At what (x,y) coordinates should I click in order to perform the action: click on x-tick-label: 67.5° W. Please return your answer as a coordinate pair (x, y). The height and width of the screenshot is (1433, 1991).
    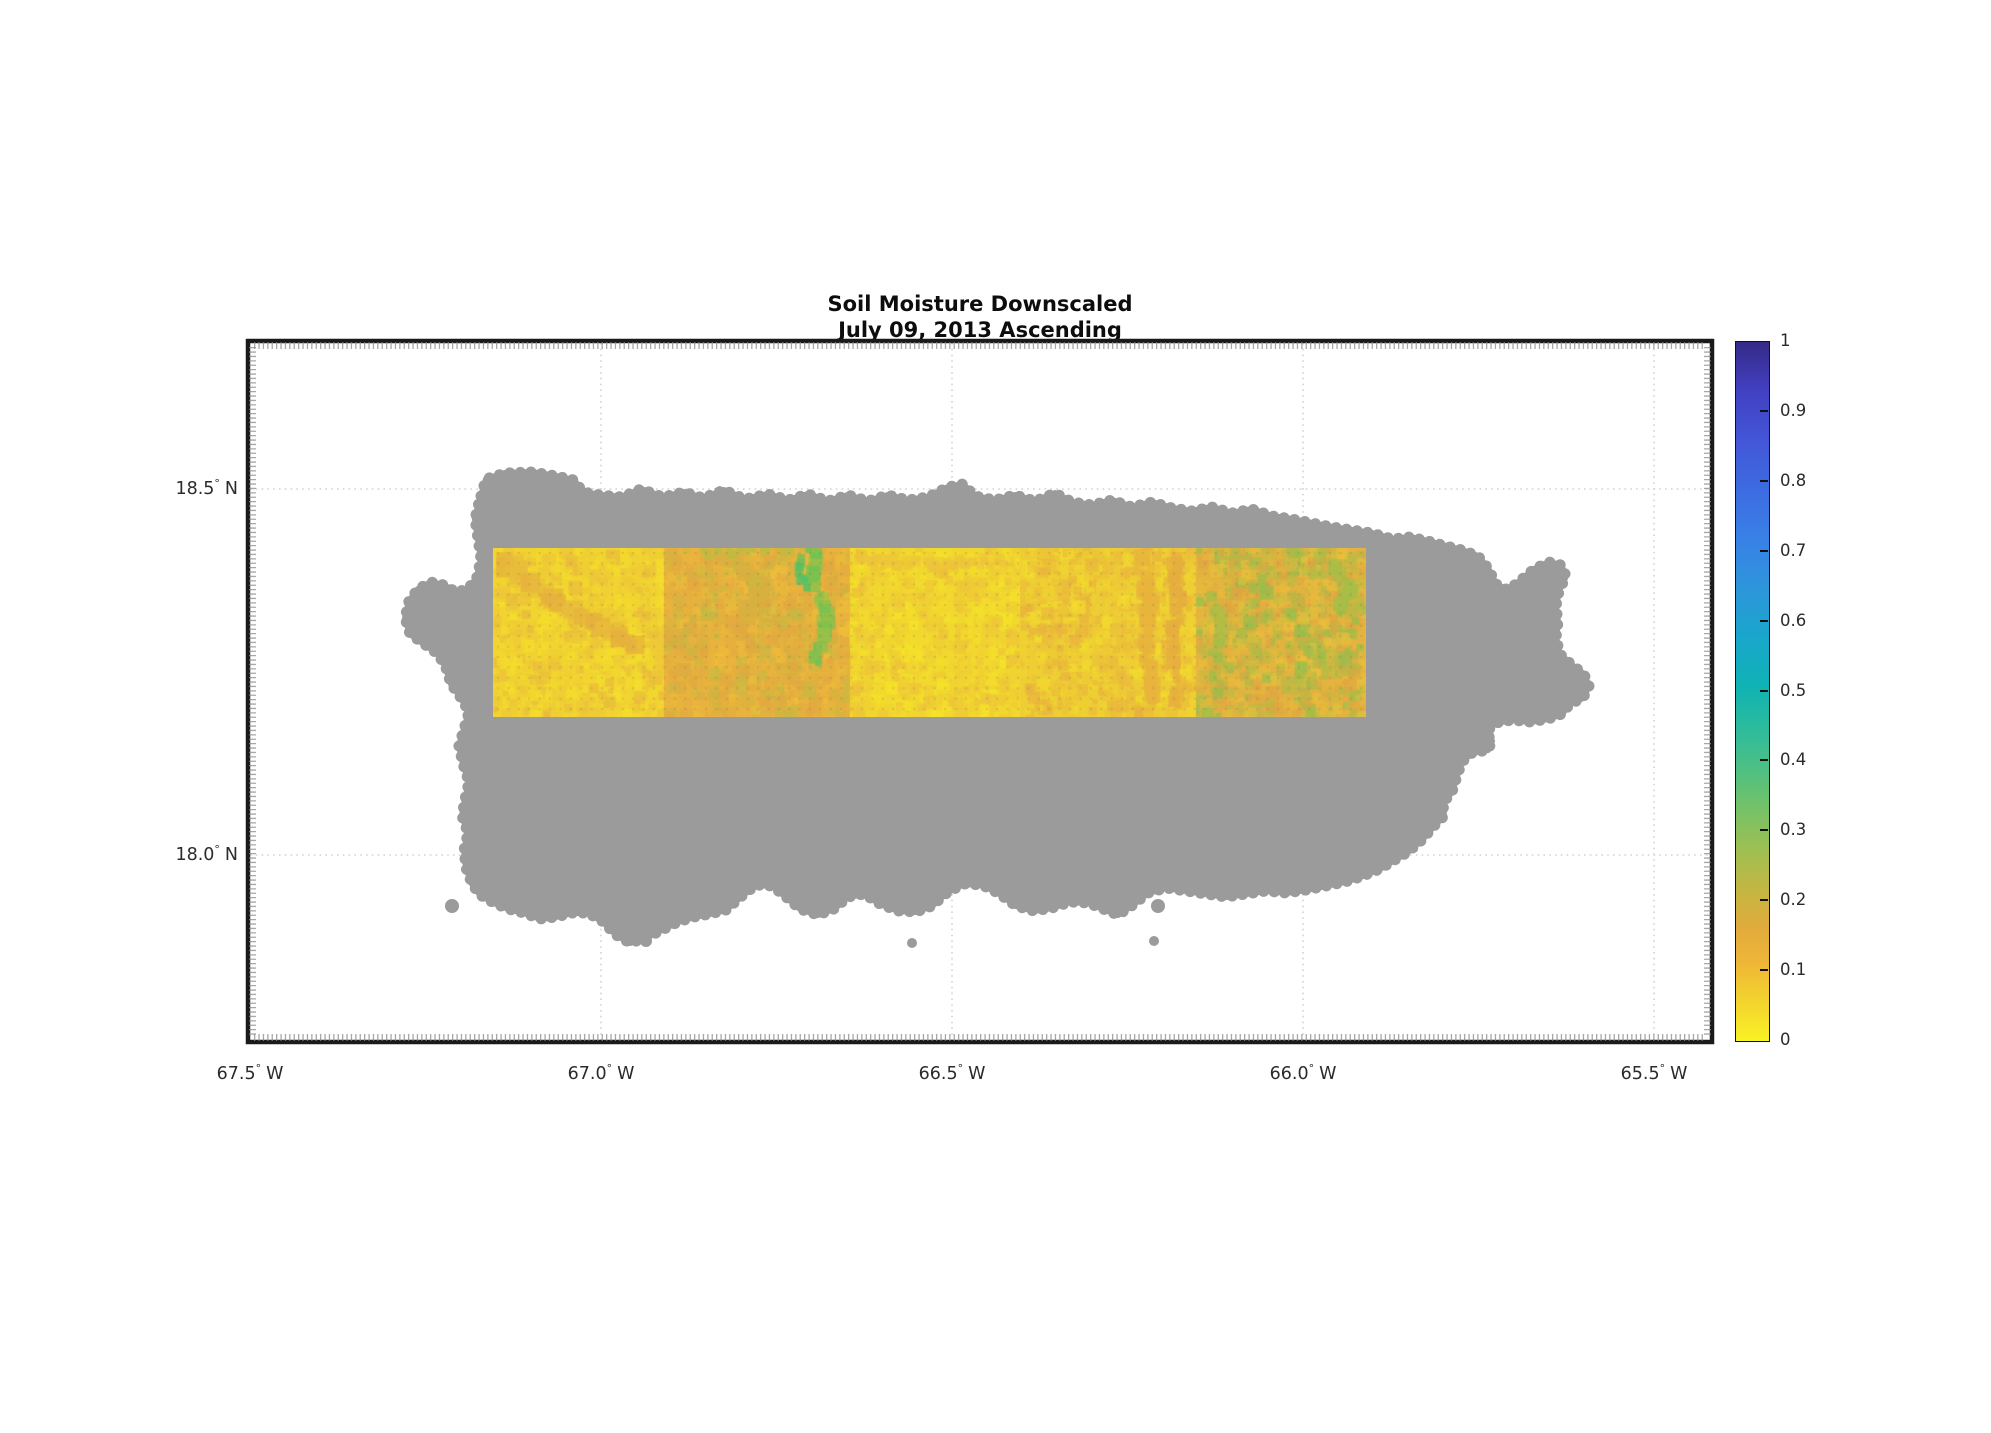
    Looking at the image, I should click on (250, 1073).